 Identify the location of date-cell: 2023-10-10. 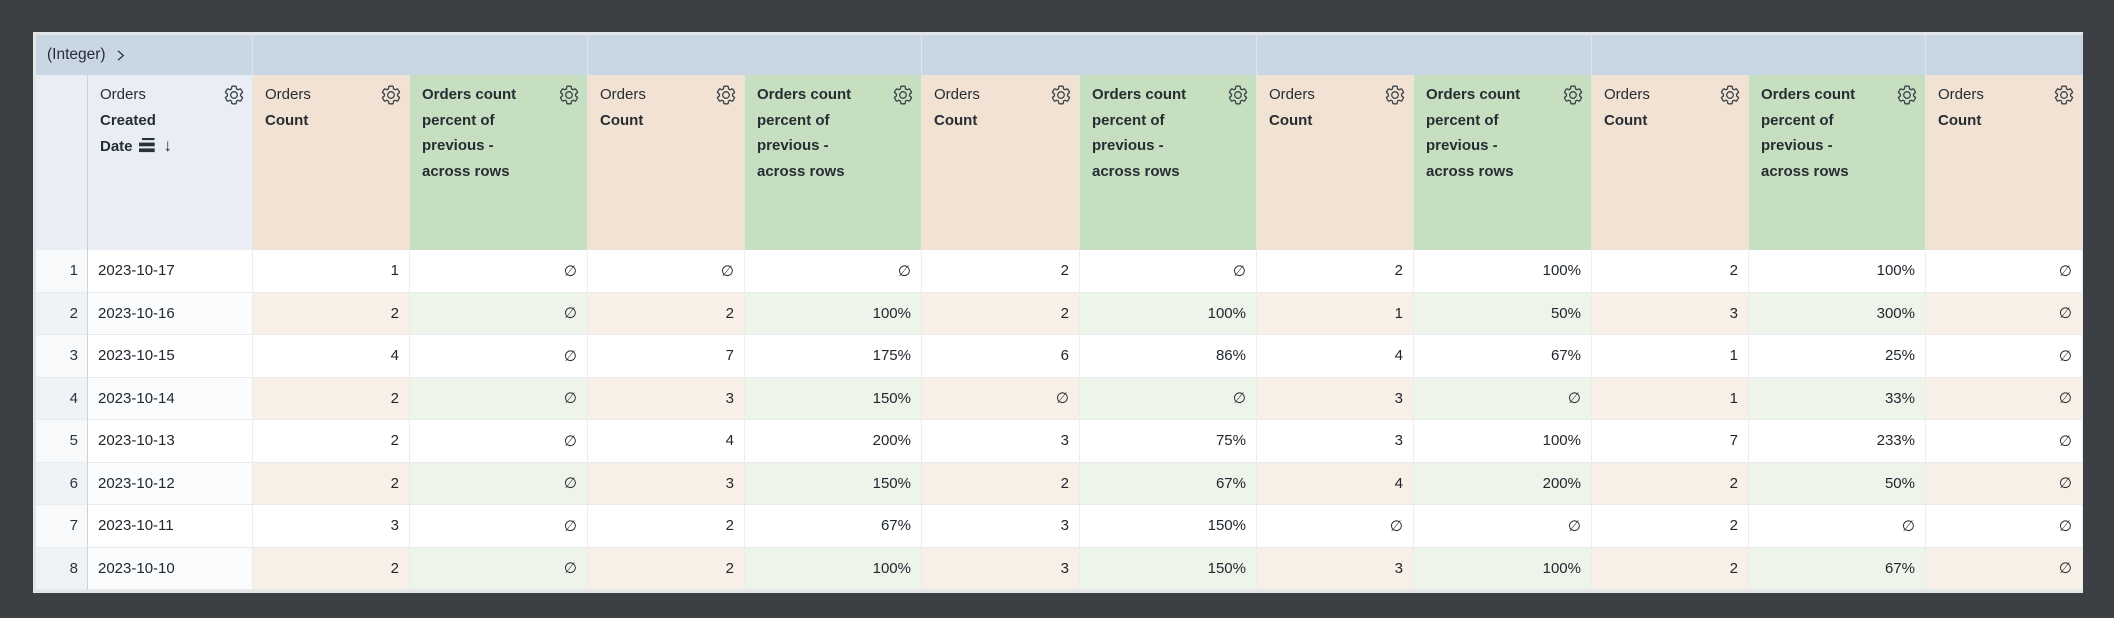
(170, 568).